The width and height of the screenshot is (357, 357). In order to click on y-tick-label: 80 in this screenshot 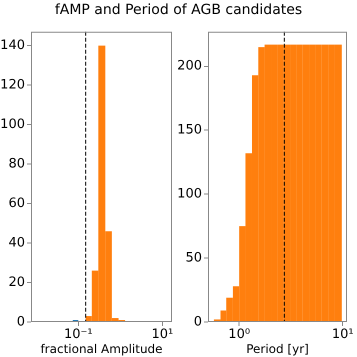, I will do `click(16, 164)`.